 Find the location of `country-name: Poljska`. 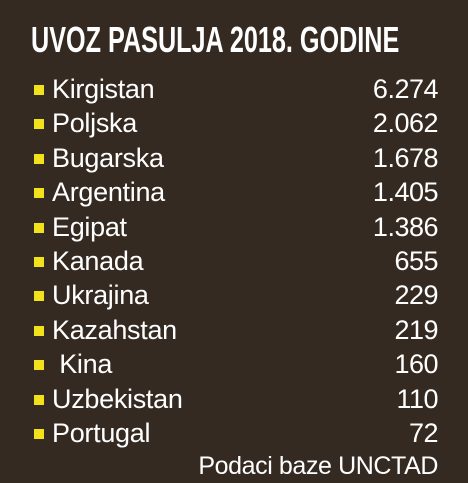

country-name: Poljska is located at coordinates (94, 123).